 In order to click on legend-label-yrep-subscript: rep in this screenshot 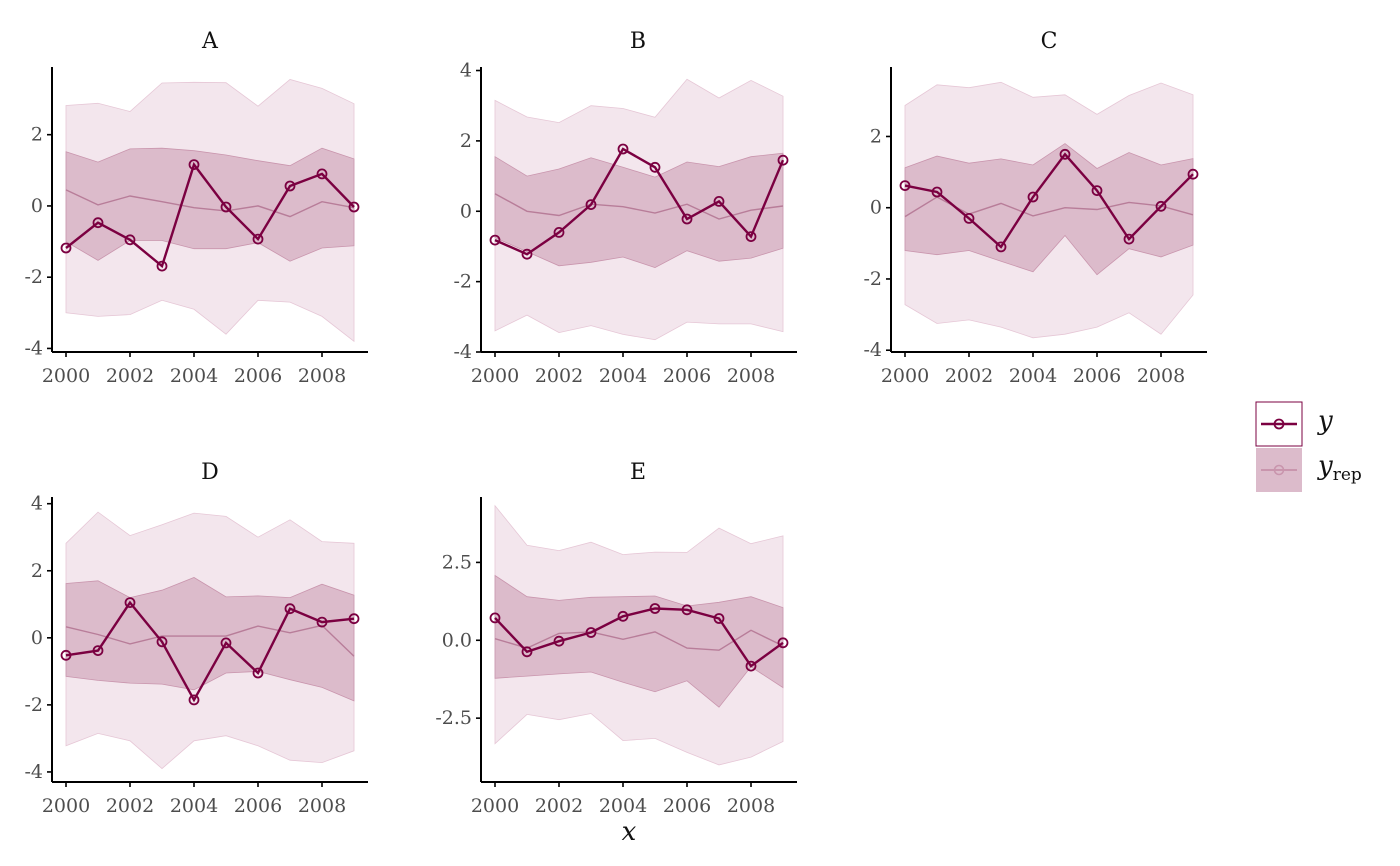, I will do `click(1347, 475)`.